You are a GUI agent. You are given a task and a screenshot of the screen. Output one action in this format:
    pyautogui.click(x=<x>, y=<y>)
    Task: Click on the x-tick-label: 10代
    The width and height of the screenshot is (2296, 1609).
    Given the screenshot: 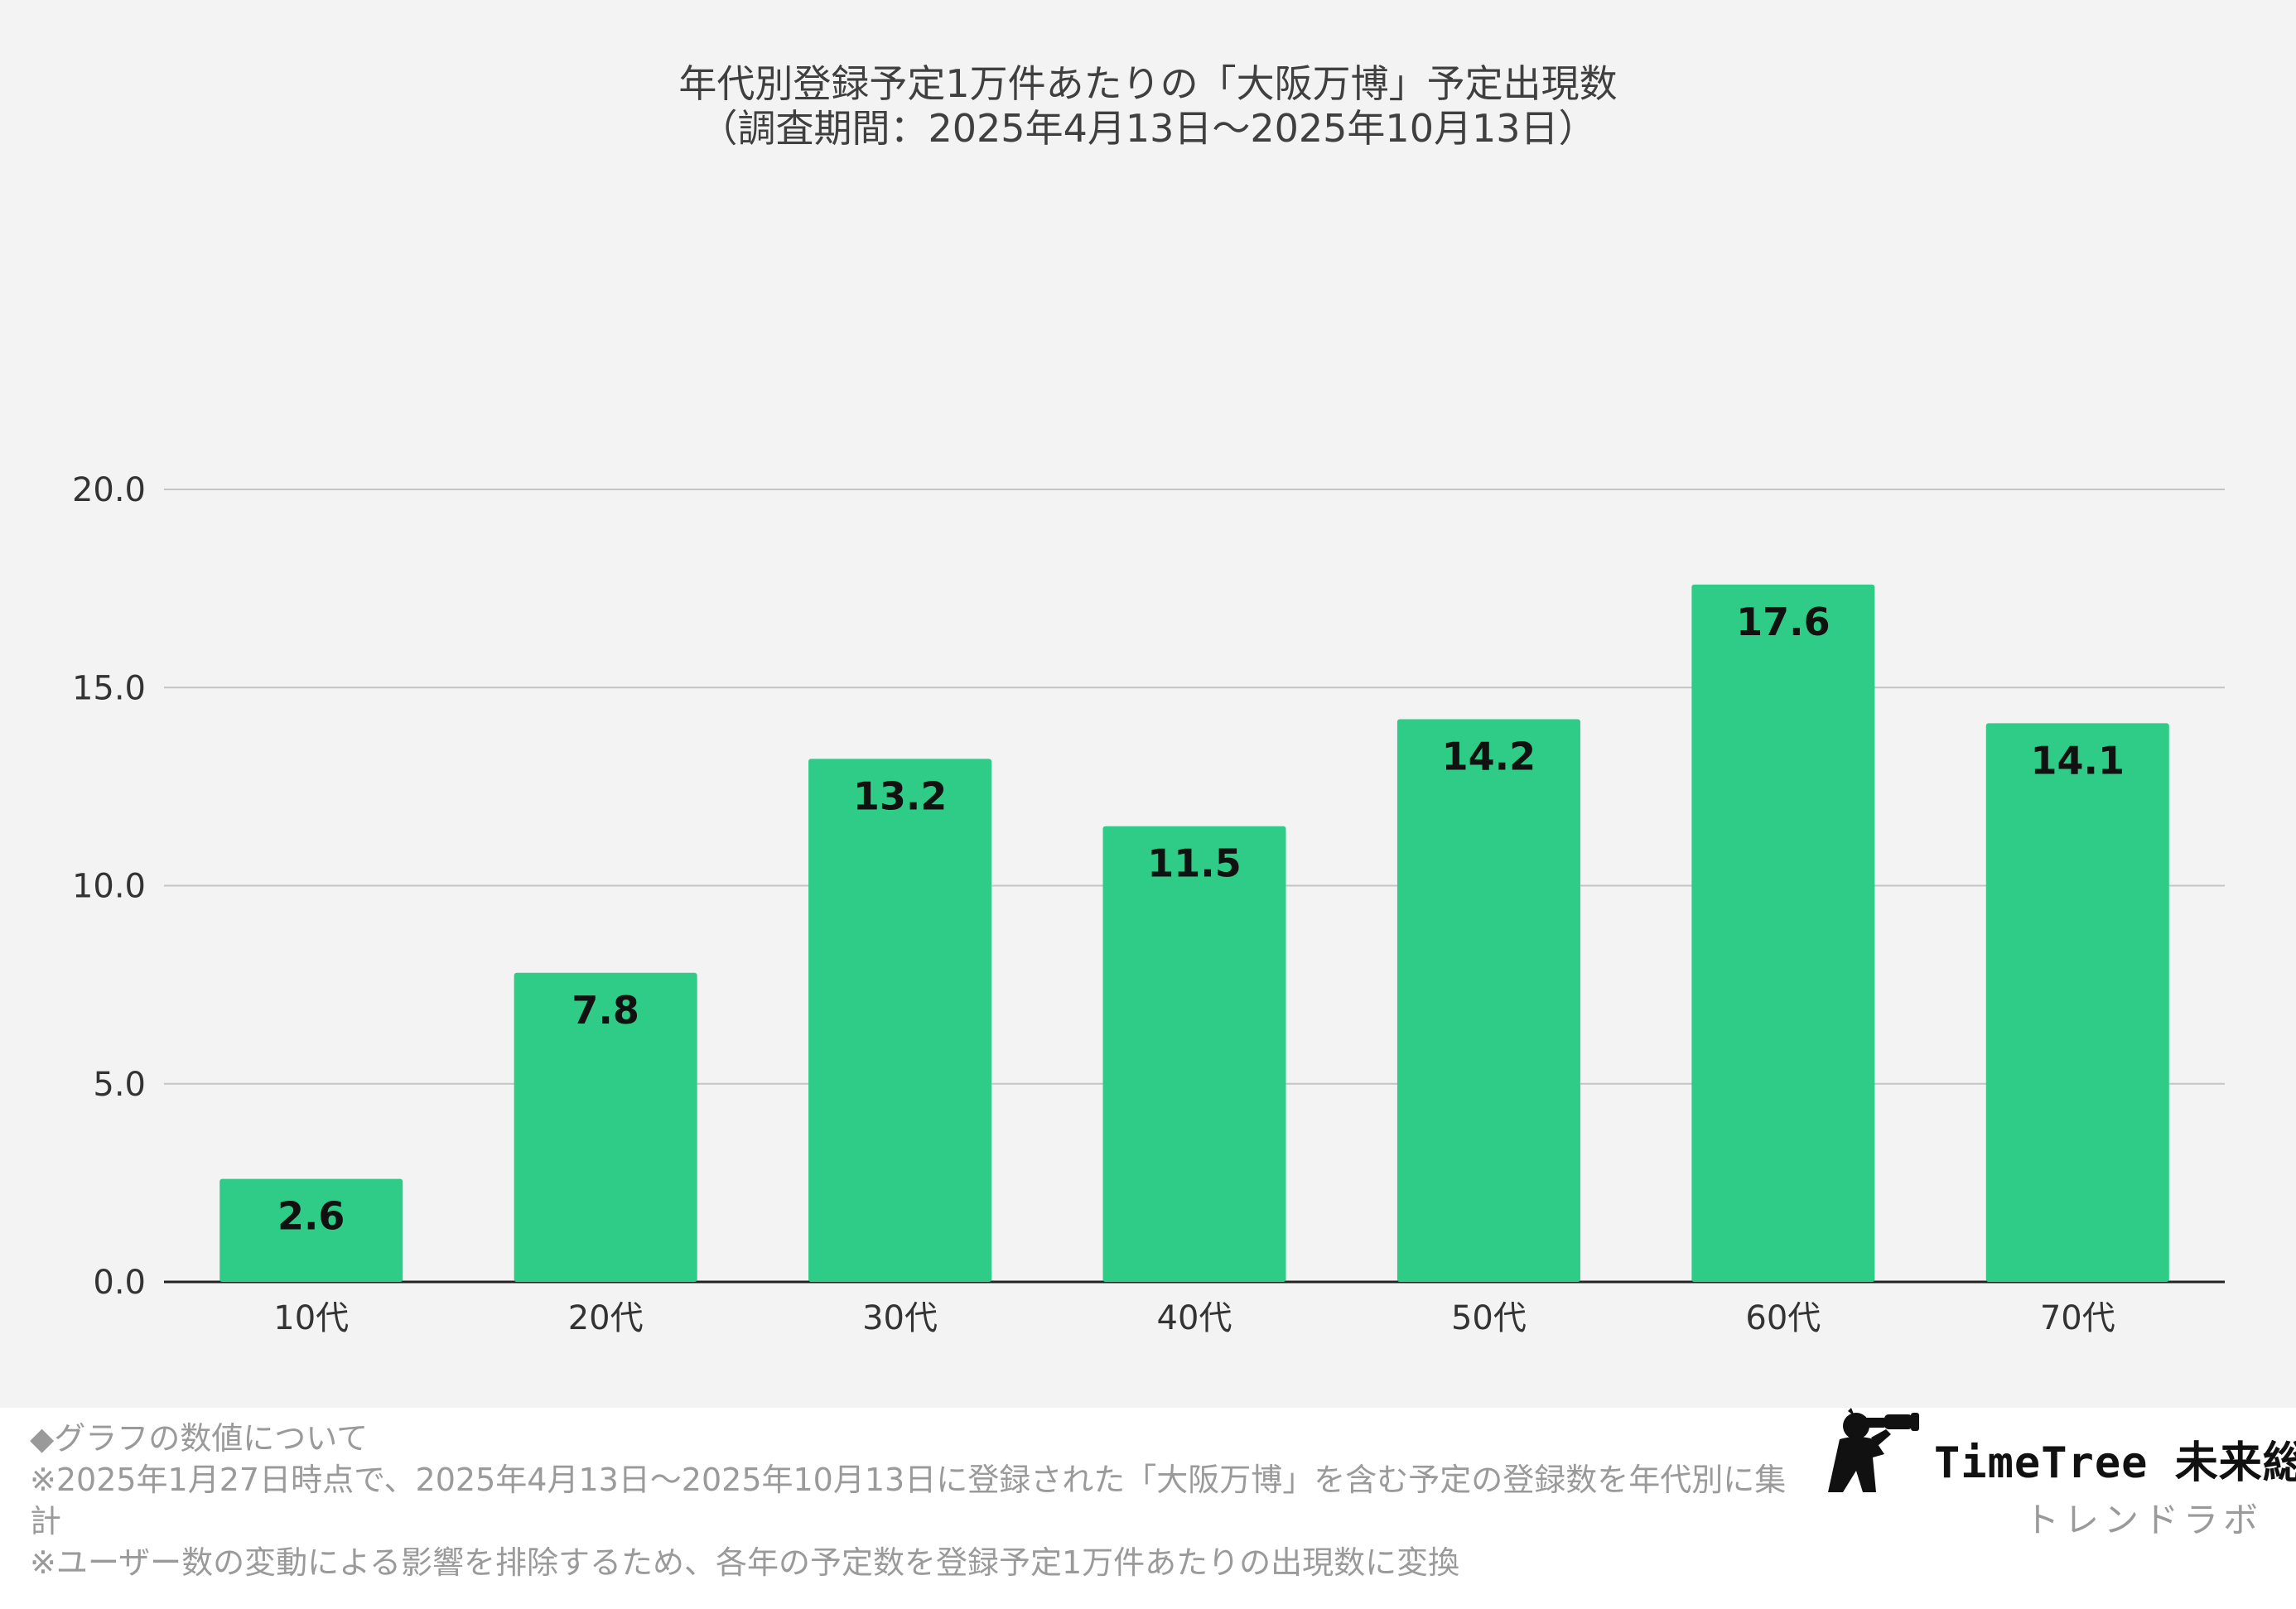 What is the action you would take?
    pyautogui.click(x=311, y=1318)
    